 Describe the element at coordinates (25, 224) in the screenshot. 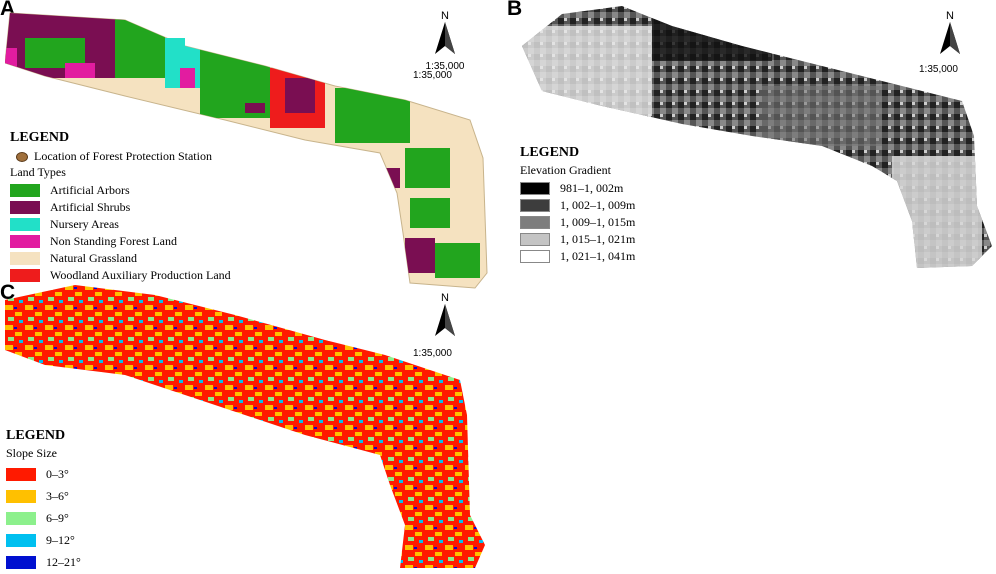

I see `swatch-nursery-areas` at that location.